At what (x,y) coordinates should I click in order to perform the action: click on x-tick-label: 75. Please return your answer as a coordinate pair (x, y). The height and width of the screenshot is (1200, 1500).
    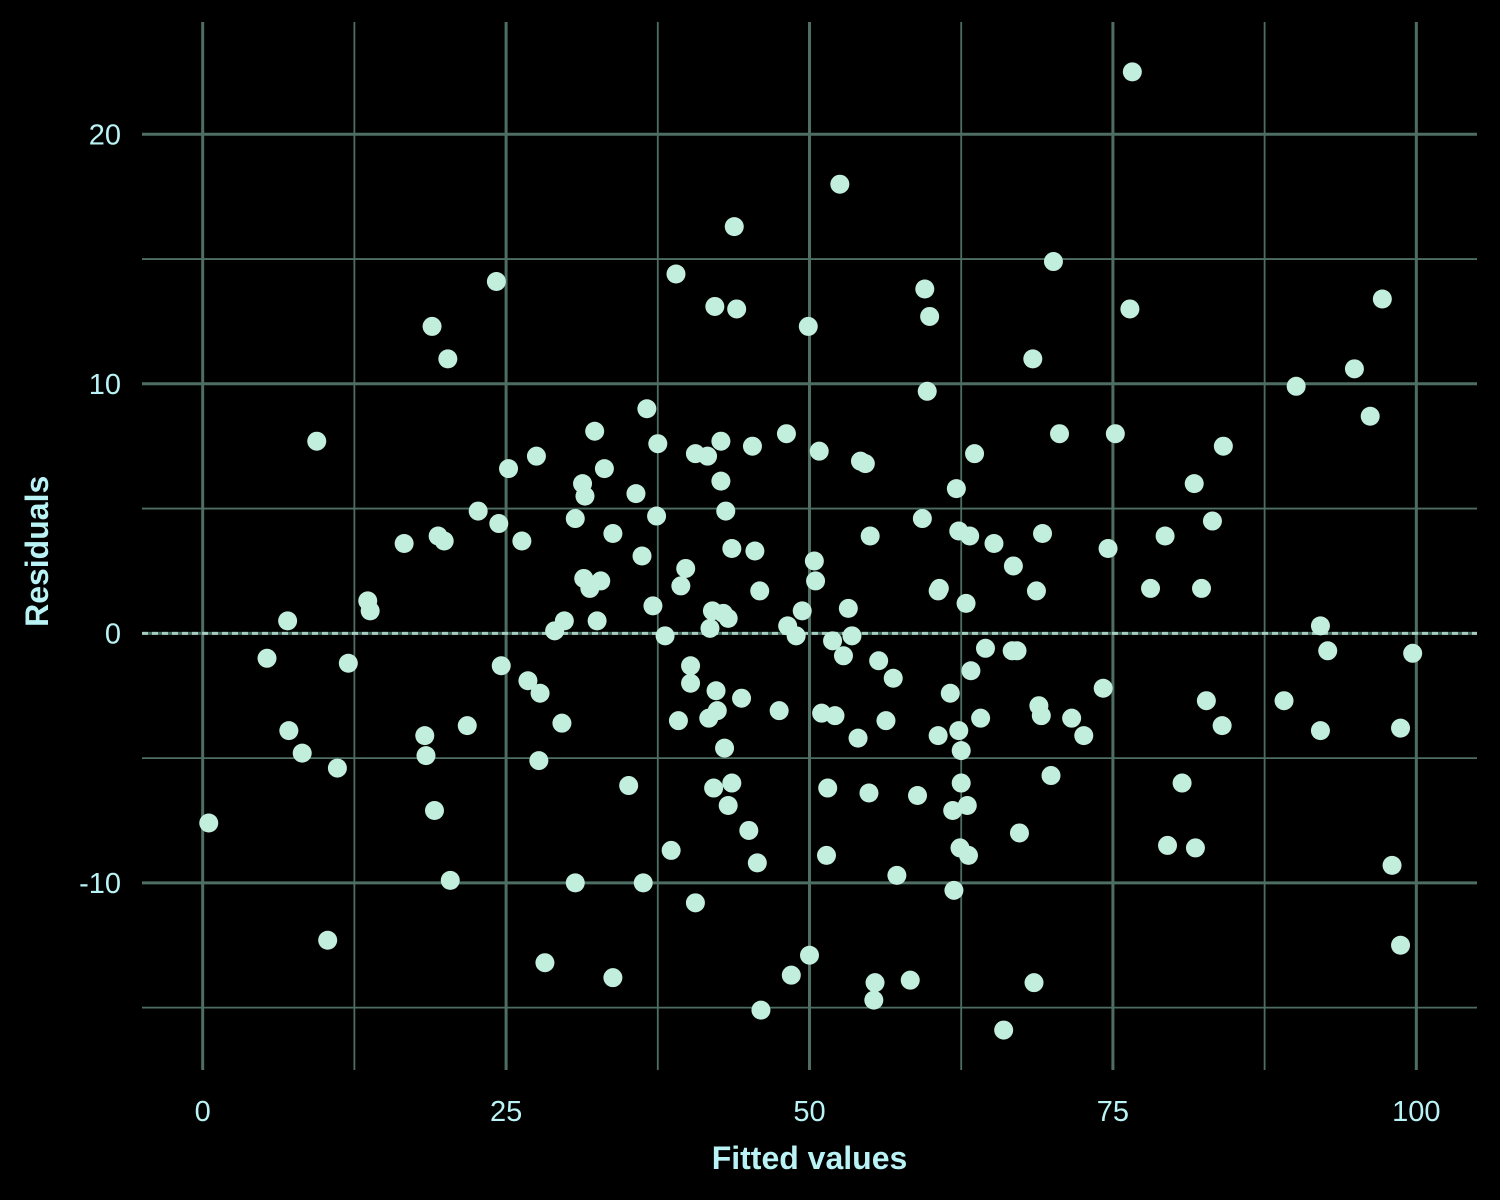
    Looking at the image, I should click on (1113, 1112).